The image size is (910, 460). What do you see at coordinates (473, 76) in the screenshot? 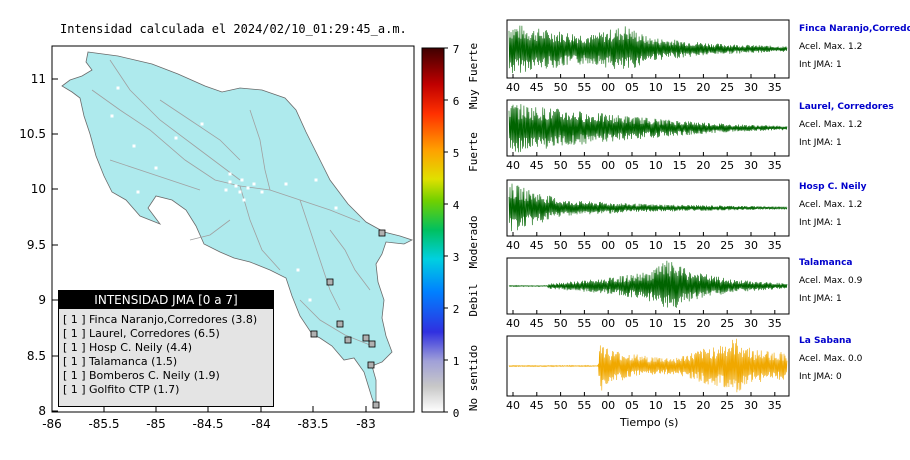
I see `colorbar-category-label: Muy Fuerte` at bounding box center [473, 76].